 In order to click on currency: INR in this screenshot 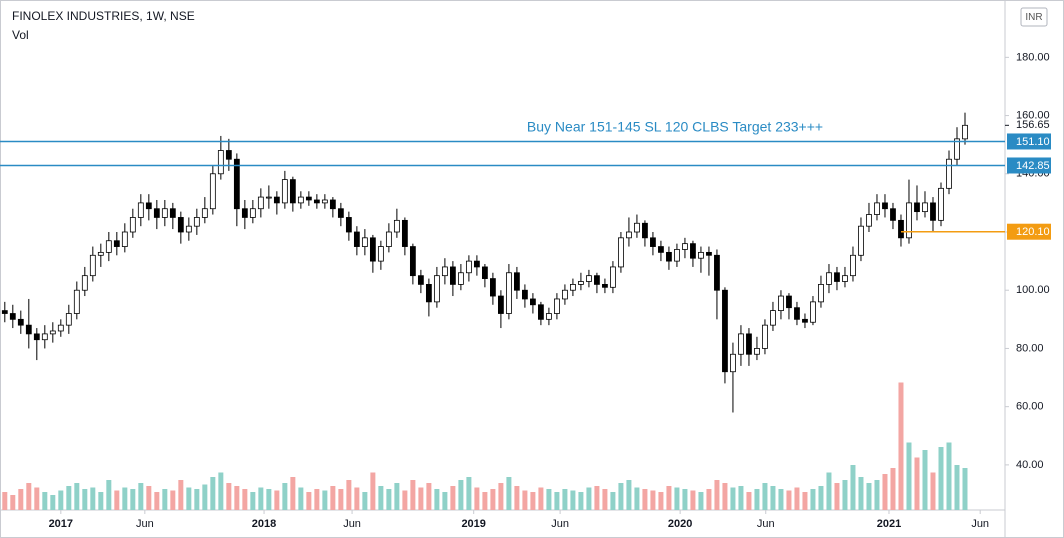, I will do `click(1033, 17)`.